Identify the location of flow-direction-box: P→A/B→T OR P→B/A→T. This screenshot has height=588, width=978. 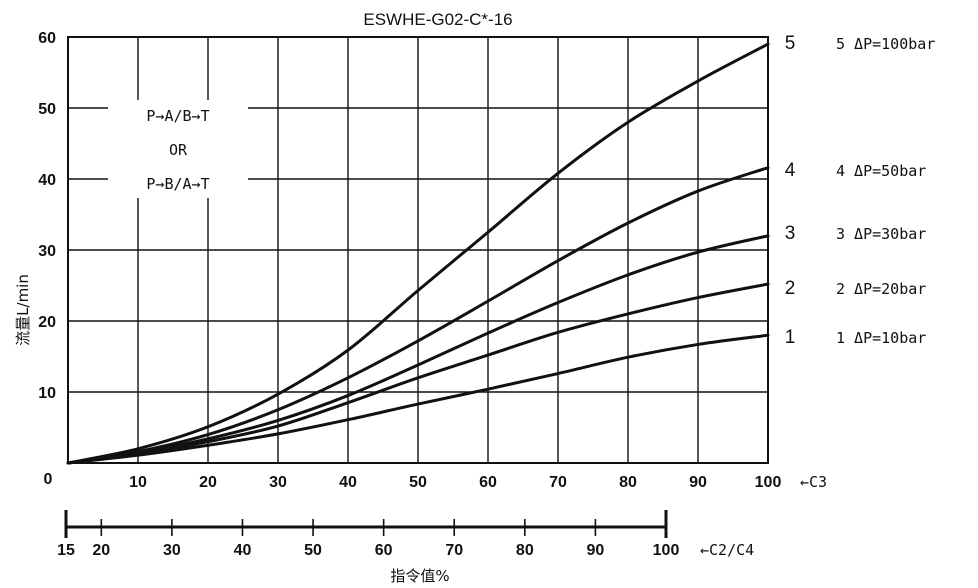
(178, 149).